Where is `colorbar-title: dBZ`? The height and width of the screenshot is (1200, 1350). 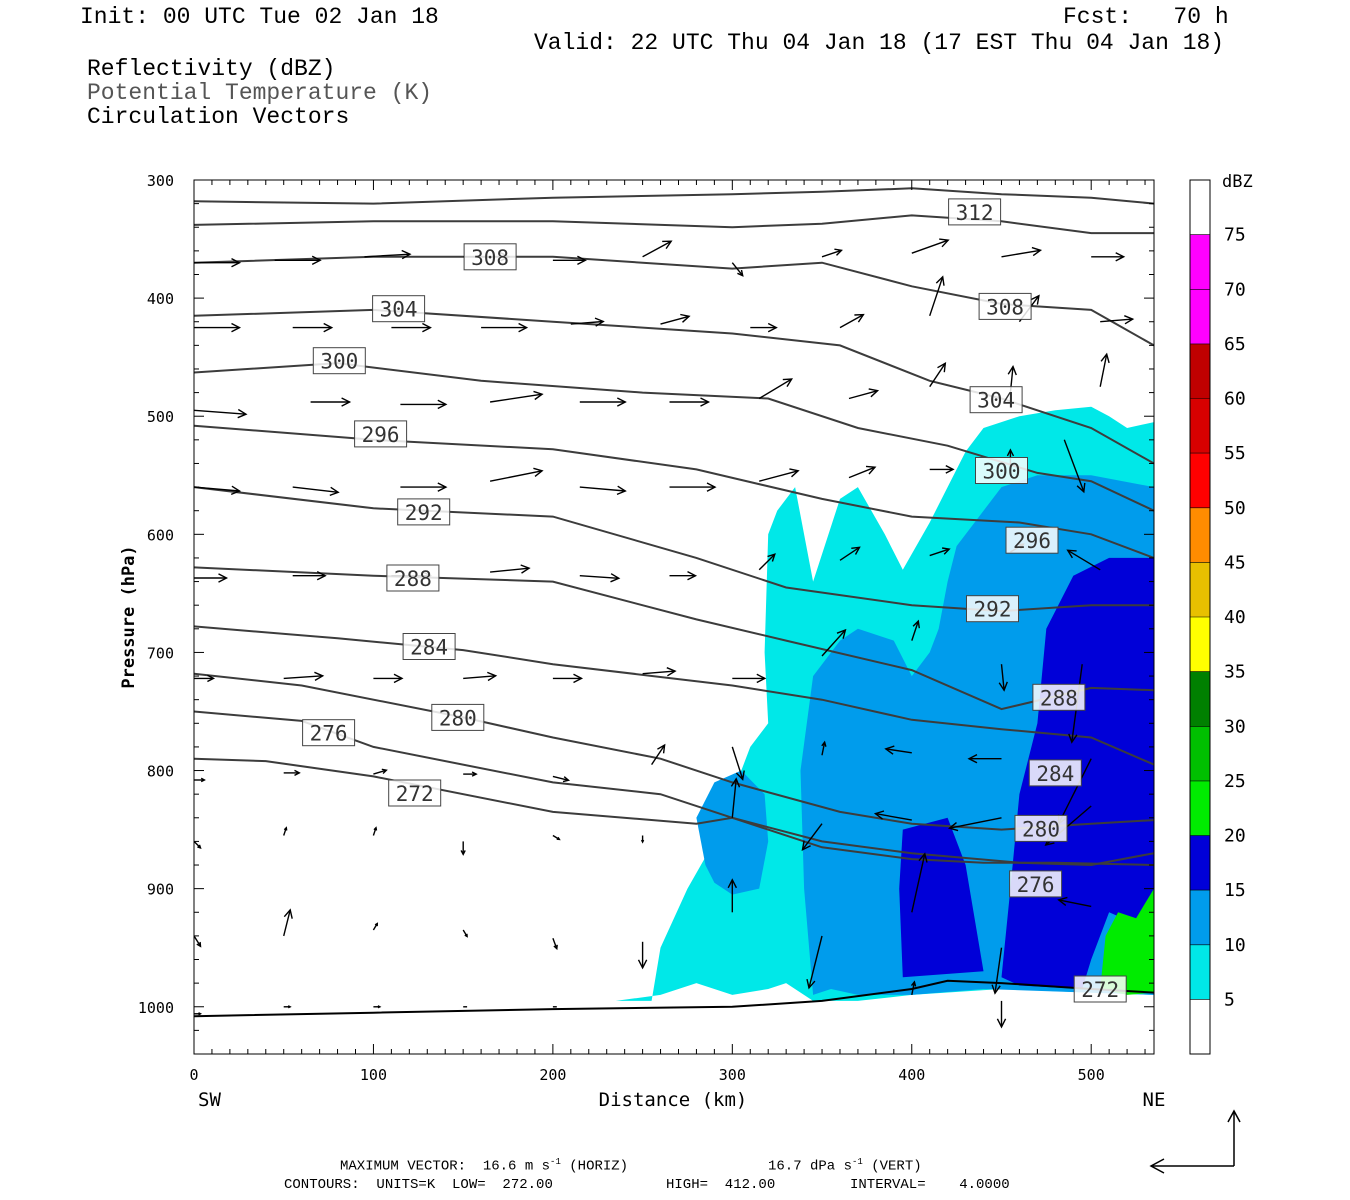
colorbar-title: dBZ is located at coordinates (1237, 182).